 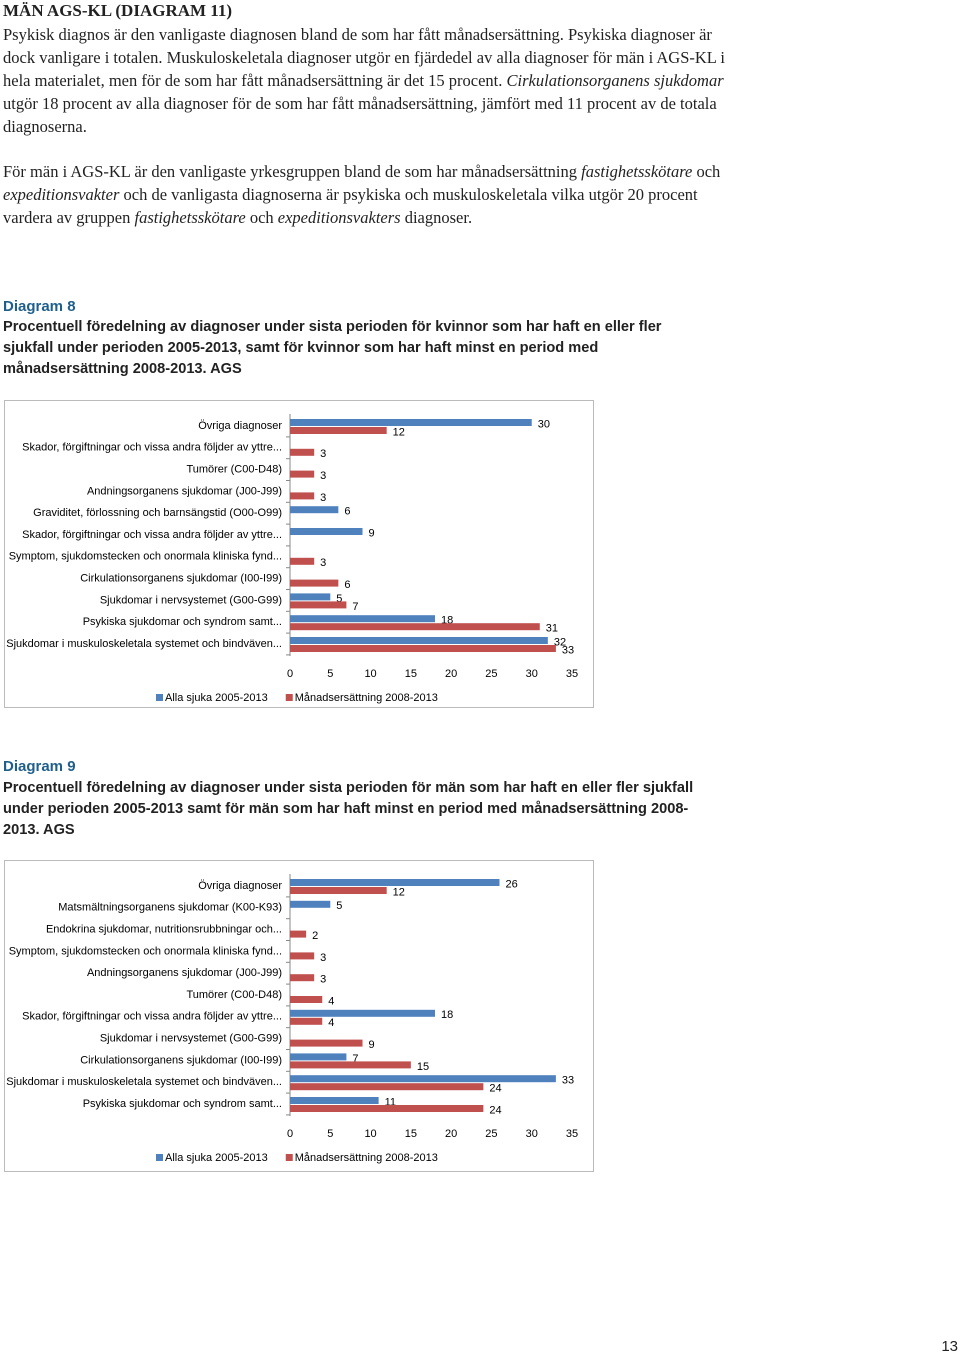 I want to click on diagram-label: Diagram 8, so click(x=39, y=306).